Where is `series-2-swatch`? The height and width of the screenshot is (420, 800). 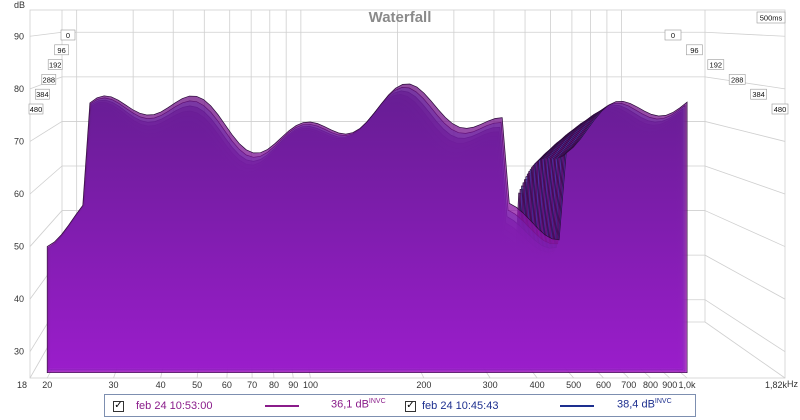 series-2-swatch is located at coordinates (577, 406).